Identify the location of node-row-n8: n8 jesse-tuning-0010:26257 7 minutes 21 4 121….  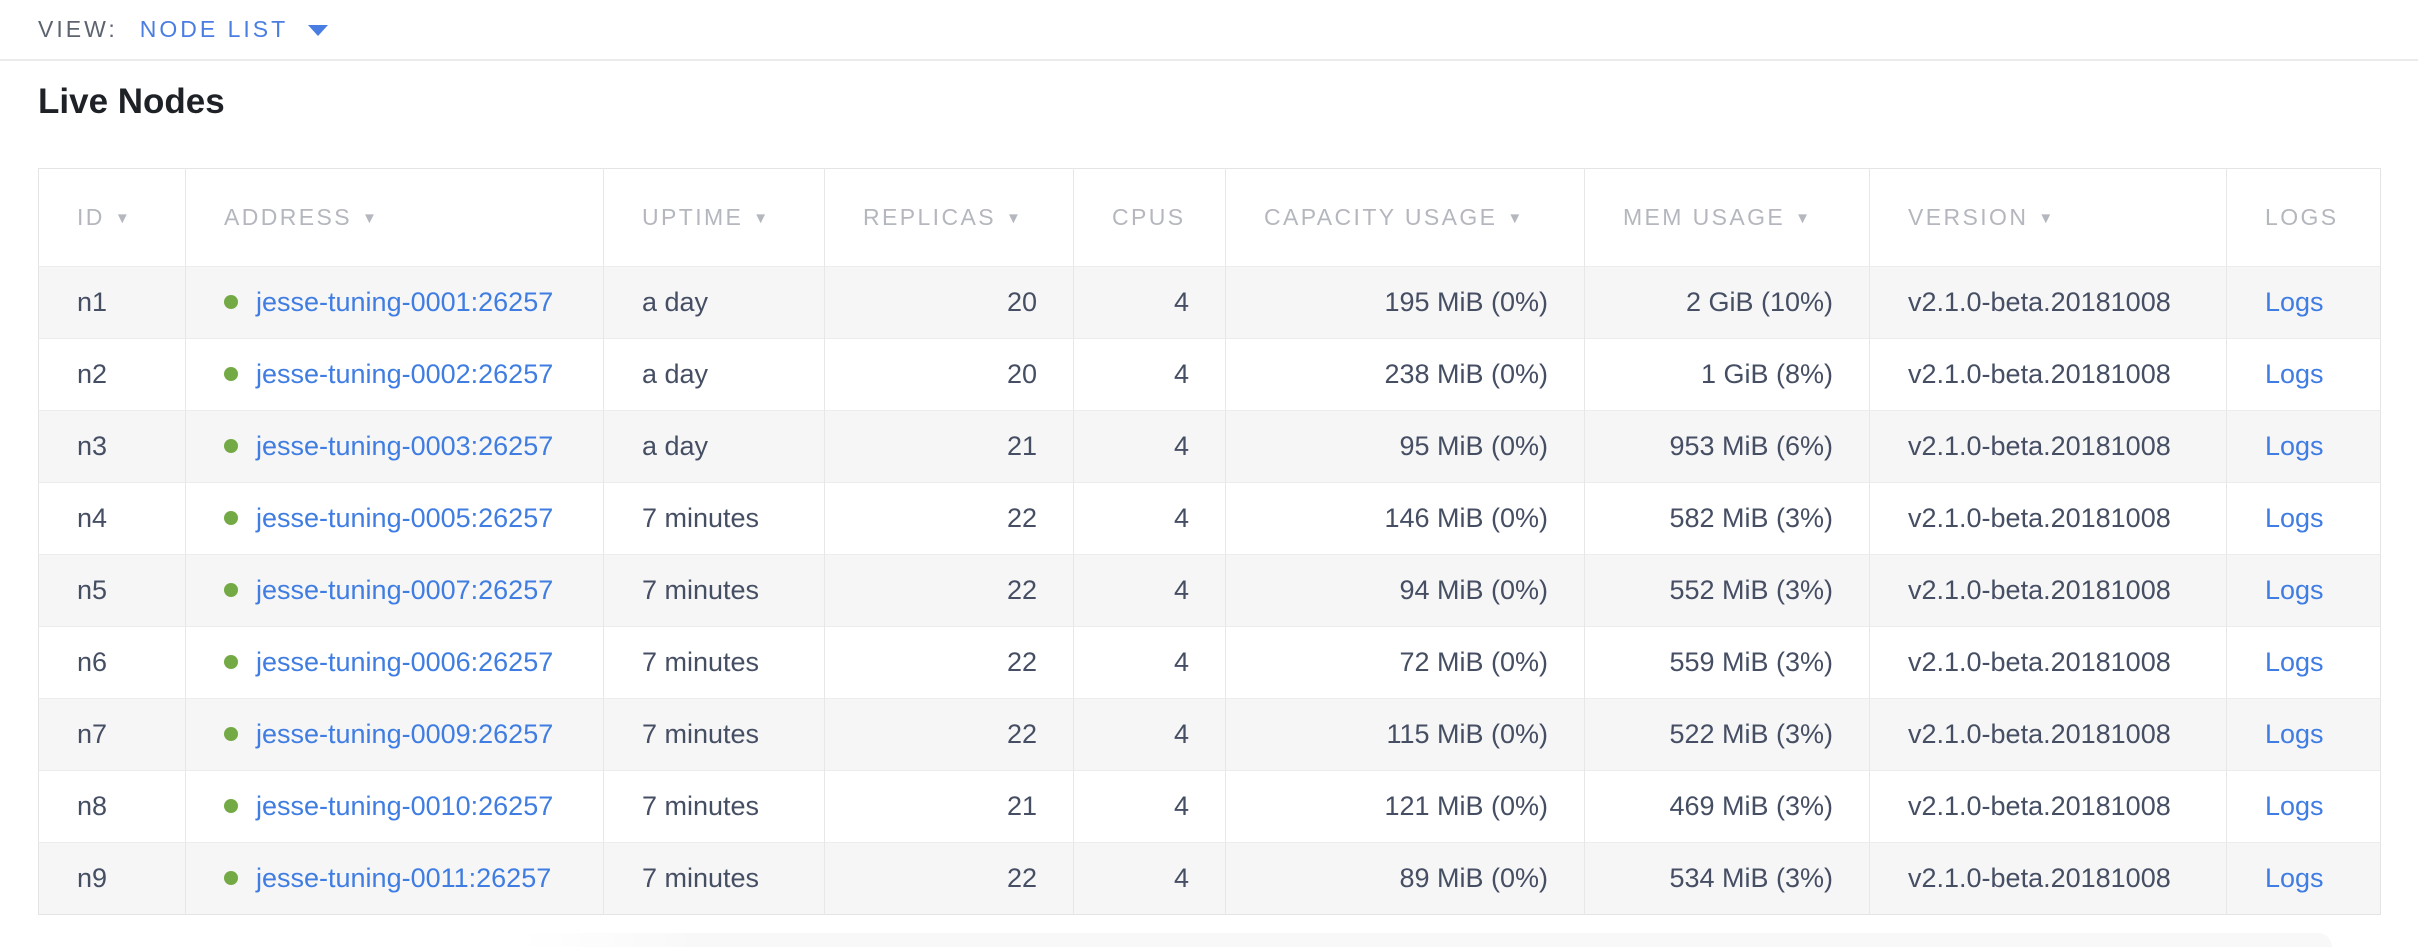
(1209, 806).